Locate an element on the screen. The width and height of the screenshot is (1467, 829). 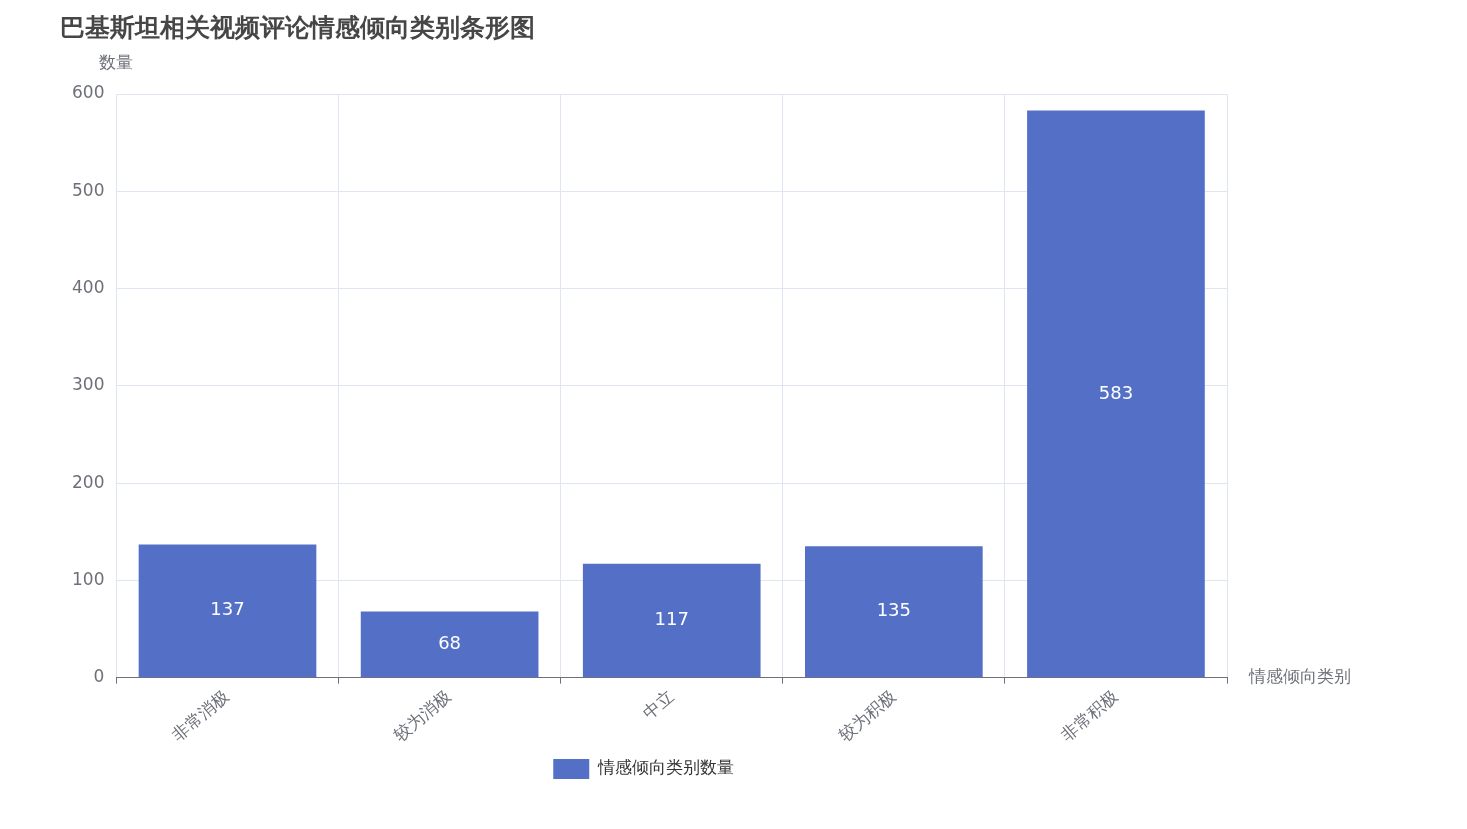
legend-label: 情感倾向类别数量 is located at coordinates (665, 767).